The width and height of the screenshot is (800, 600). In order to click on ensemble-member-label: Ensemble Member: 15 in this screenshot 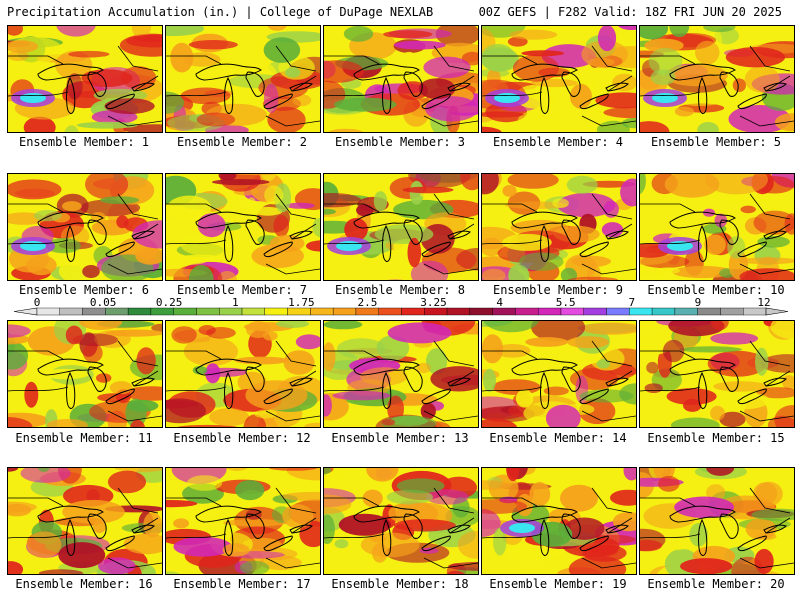, I will do `click(716, 438)`.